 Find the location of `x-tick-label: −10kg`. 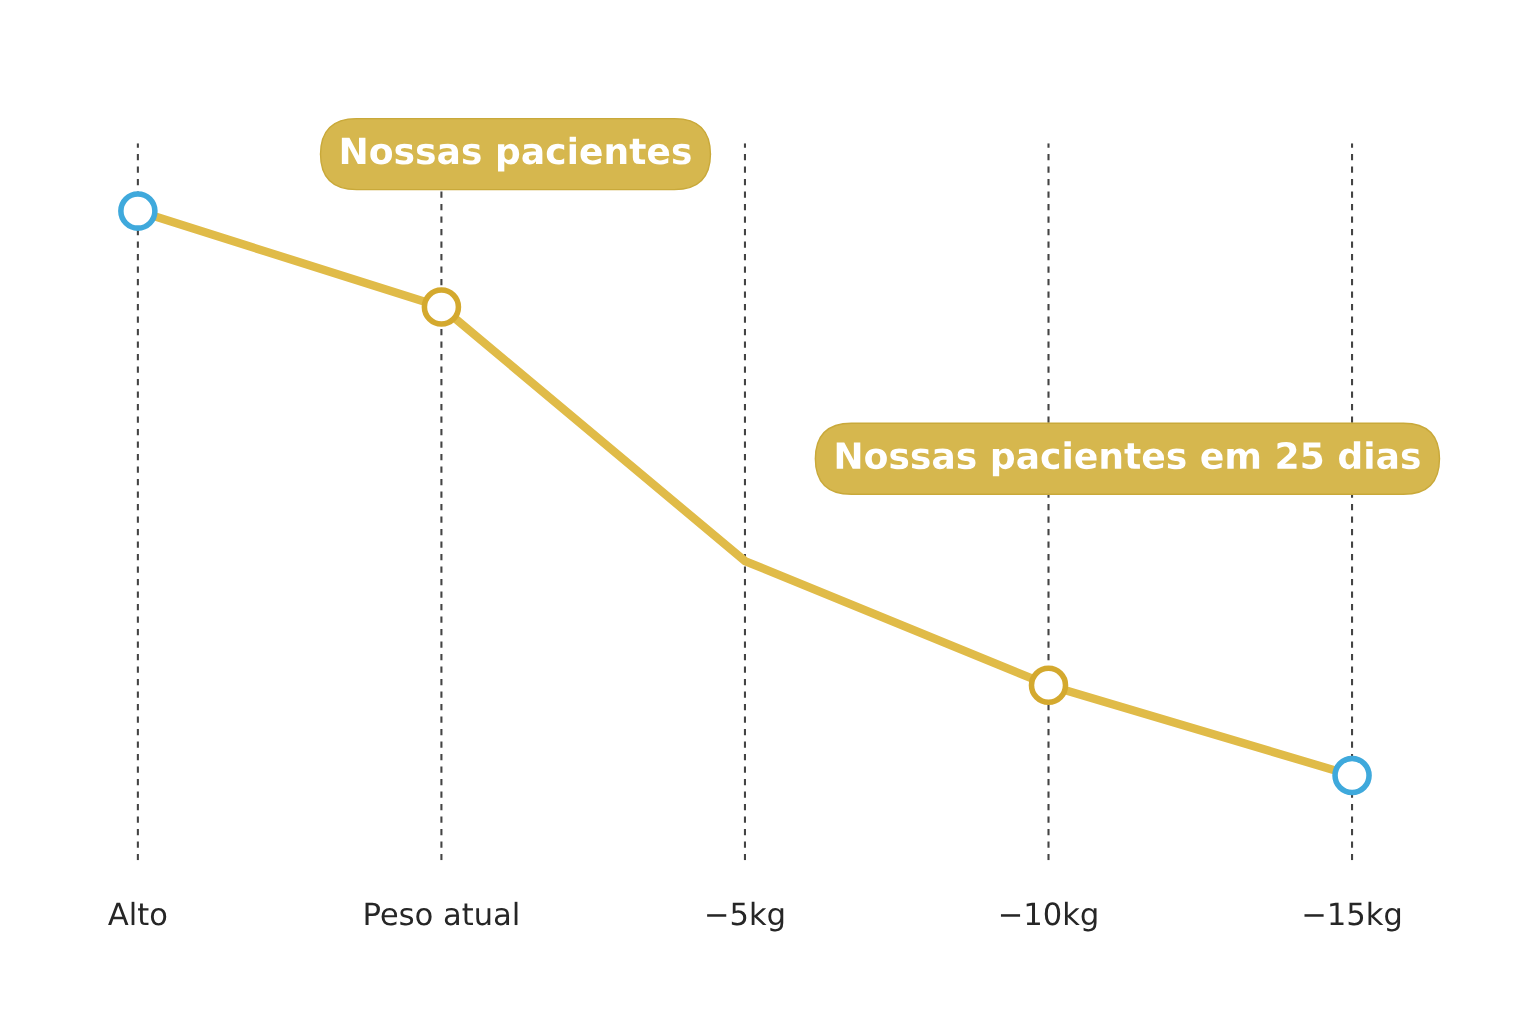

x-tick-label: −10kg is located at coordinates (1048, 916).